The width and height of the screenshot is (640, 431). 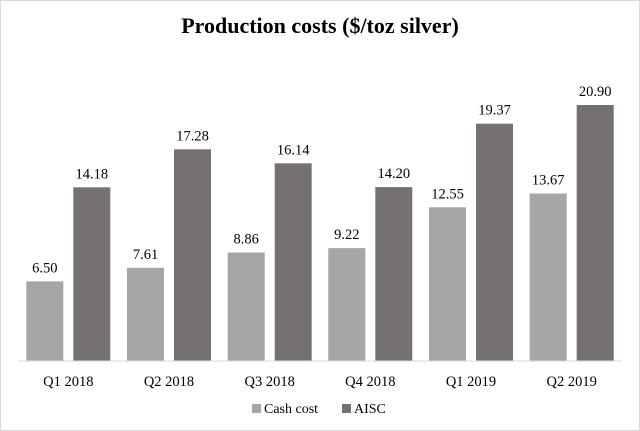 I want to click on bar-cash-cost-q2-2018, so click(x=145, y=314).